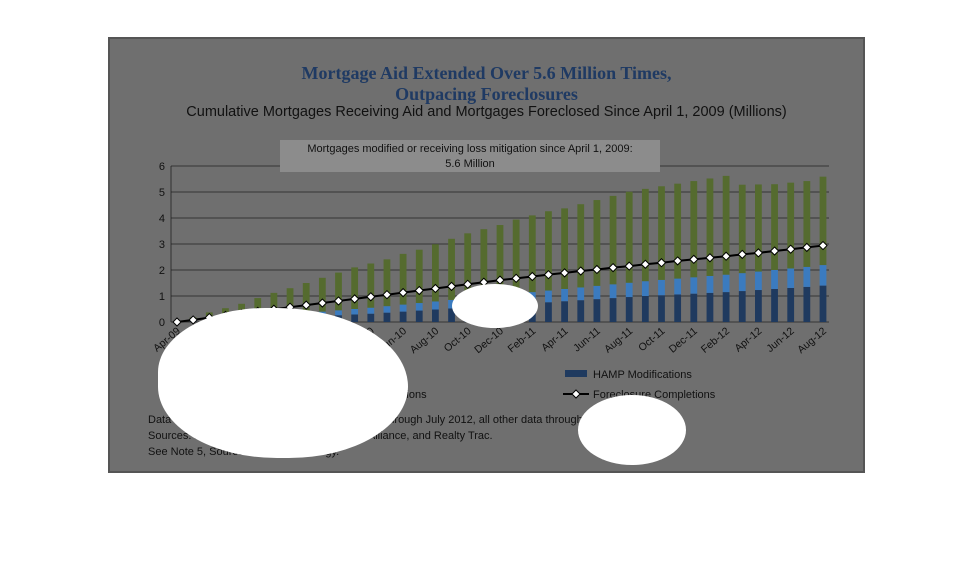  I want to click on legend-label-1: HAMP Modifications, so click(642, 375).